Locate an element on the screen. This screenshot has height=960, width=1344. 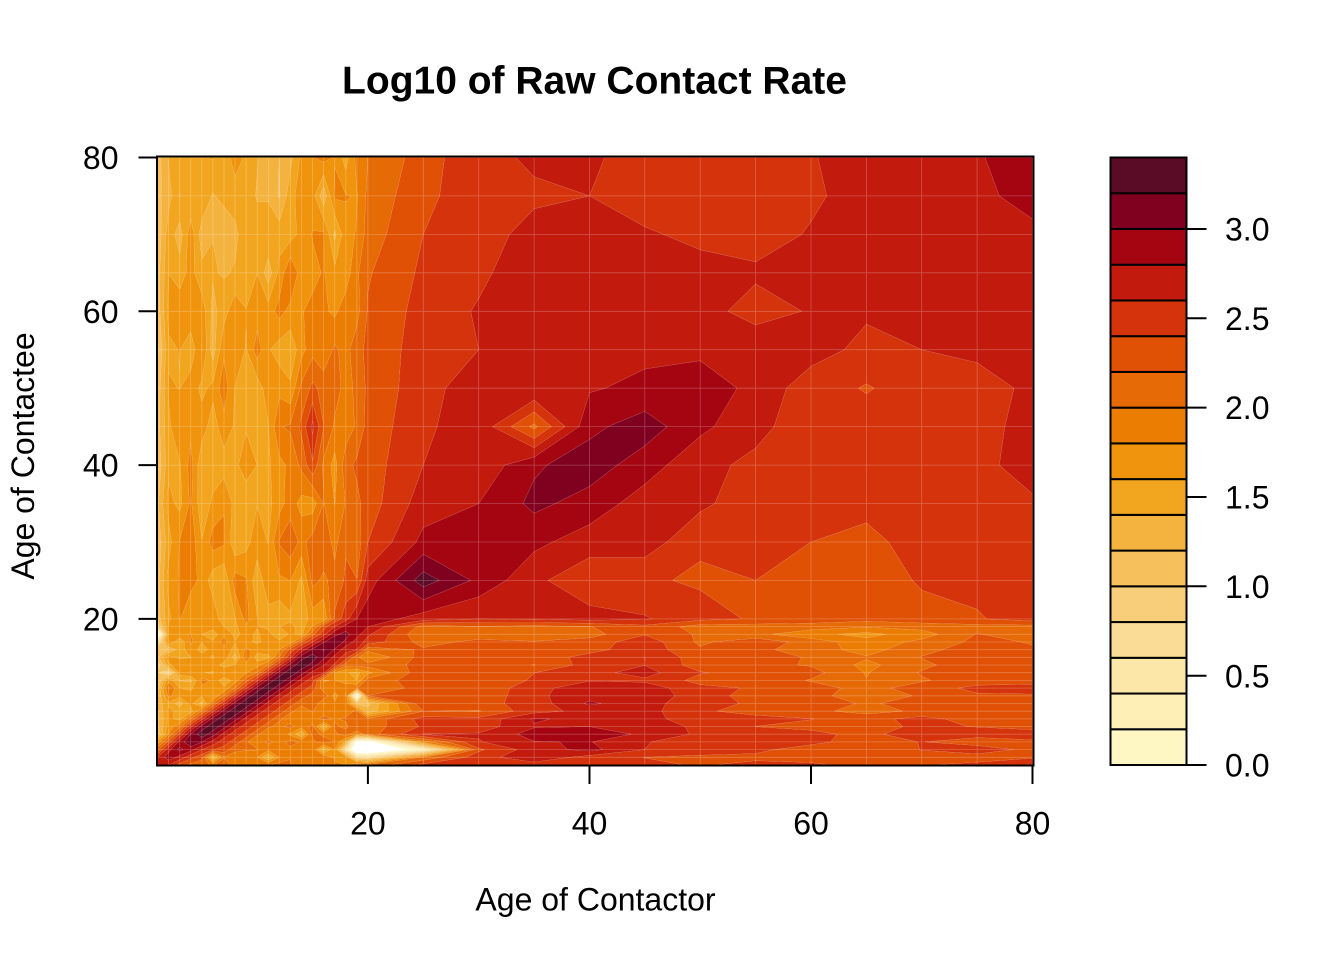
svg-text: 0.5 is located at coordinates (1247, 676).